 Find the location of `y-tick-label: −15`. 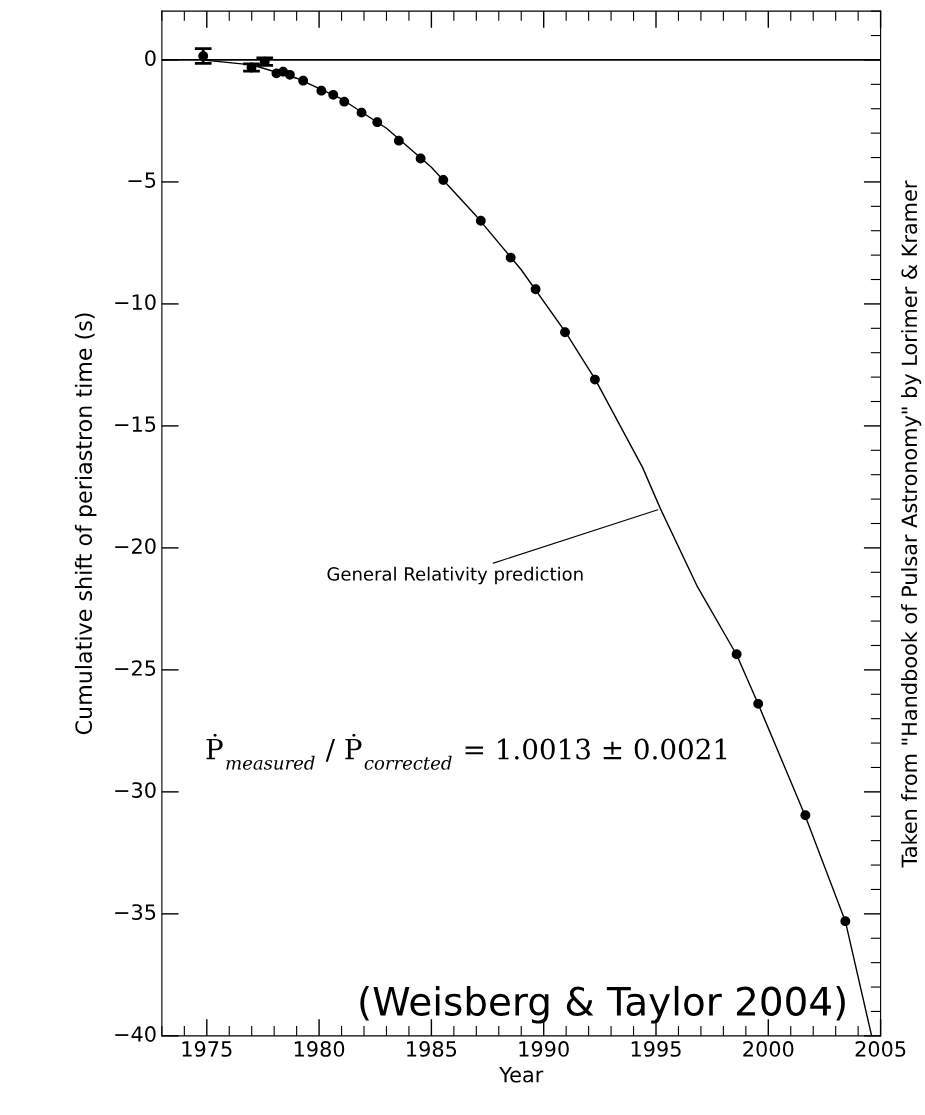

y-tick-label: −15 is located at coordinates (135, 424).